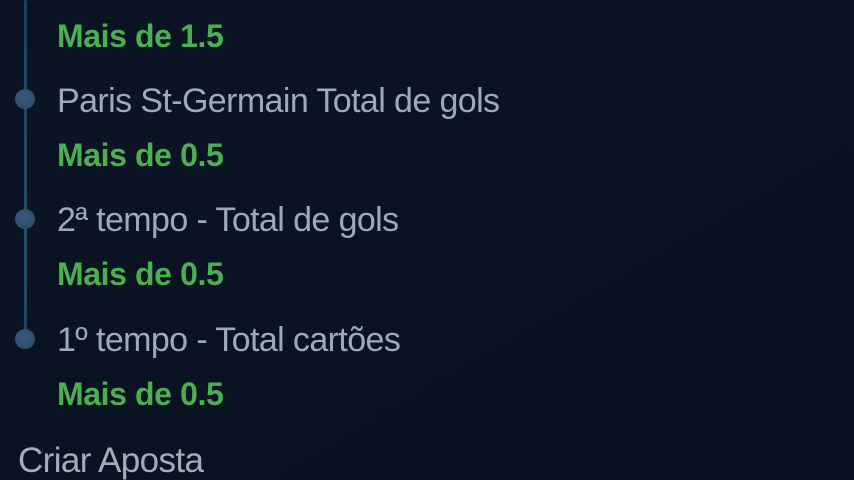 The image size is (854, 480). What do you see at coordinates (111, 460) in the screenshot?
I see `criar-aposta-button: Criar Aposta` at bounding box center [111, 460].